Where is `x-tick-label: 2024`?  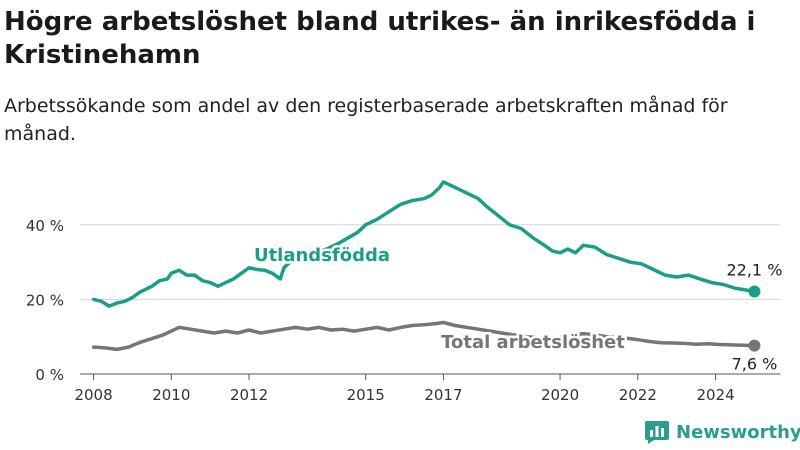 x-tick-label: 2024 is located at coordinates (715, 395).